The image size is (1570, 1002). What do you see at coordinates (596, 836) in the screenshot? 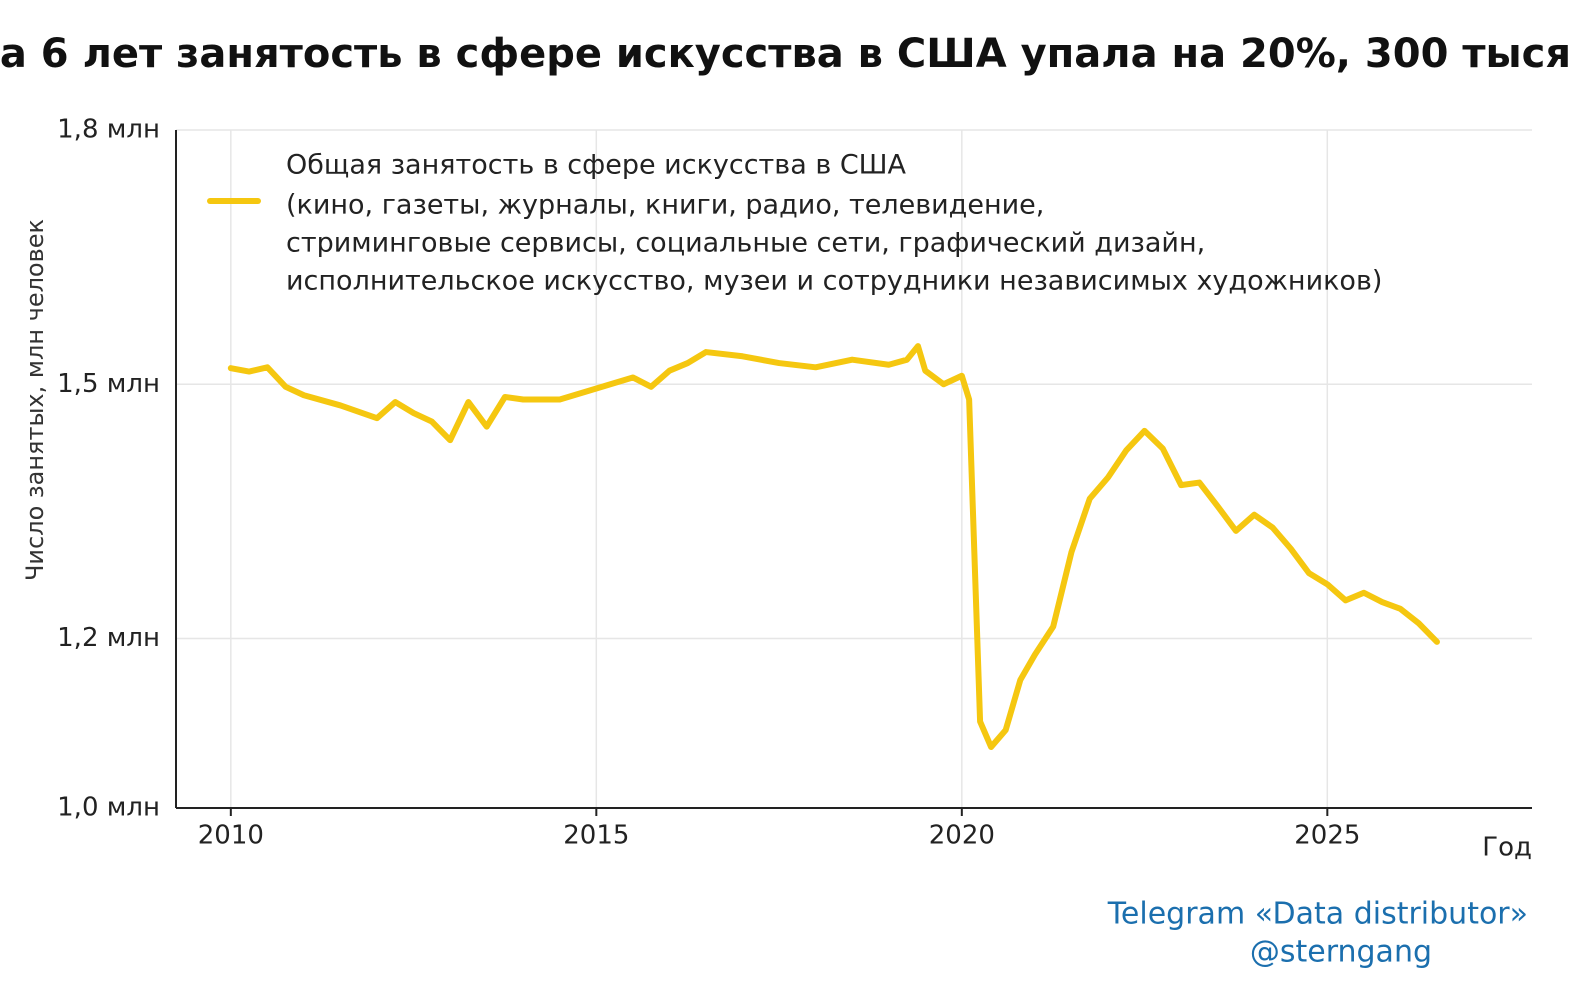
I see `x-tick-label: 2015` at bounding box center [596, 836].